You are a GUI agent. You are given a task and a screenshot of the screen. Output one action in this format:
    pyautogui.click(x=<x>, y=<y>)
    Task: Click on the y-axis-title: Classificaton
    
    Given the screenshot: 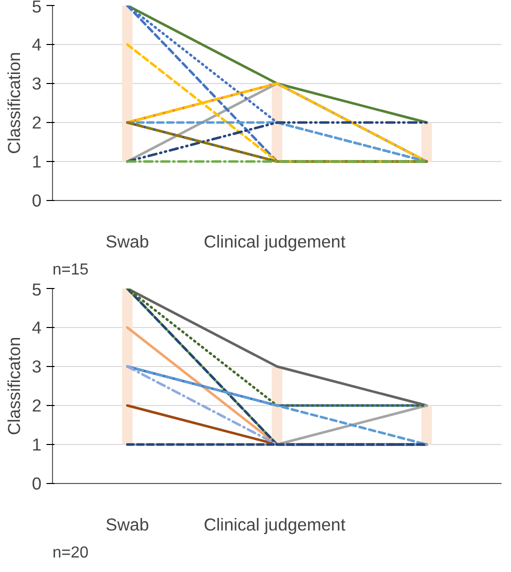 What is the action you would take?
    pyautogui.click(x=14, y=386)
    